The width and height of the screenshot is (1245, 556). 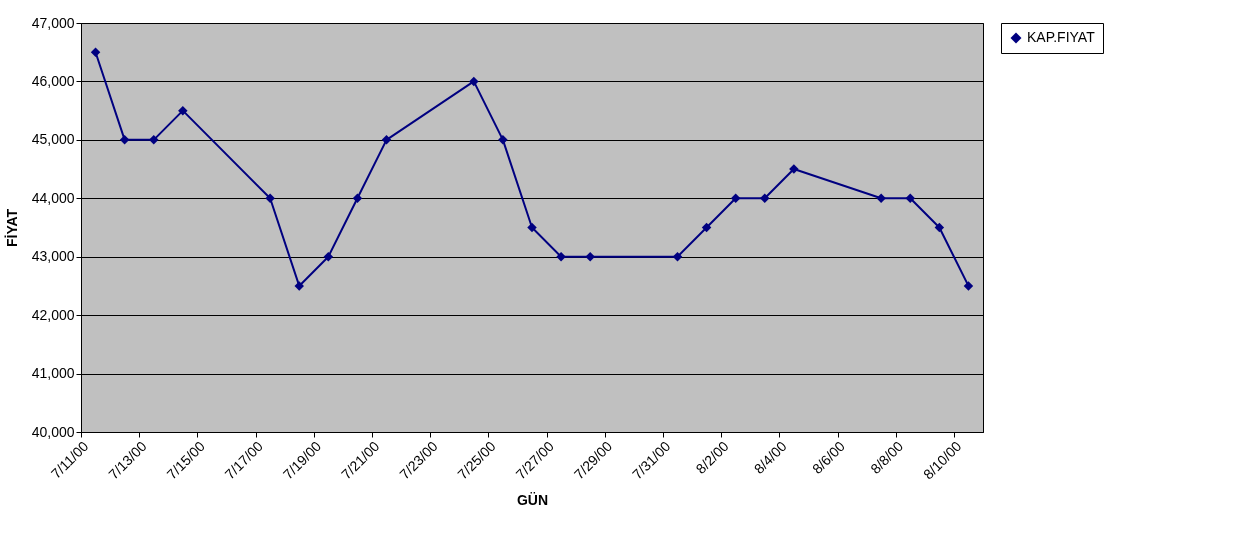 What do you see at coordinates (532, 500) in the screenshot?
I see `x-axis-title: GÜN` at bounding box center [532, 500].